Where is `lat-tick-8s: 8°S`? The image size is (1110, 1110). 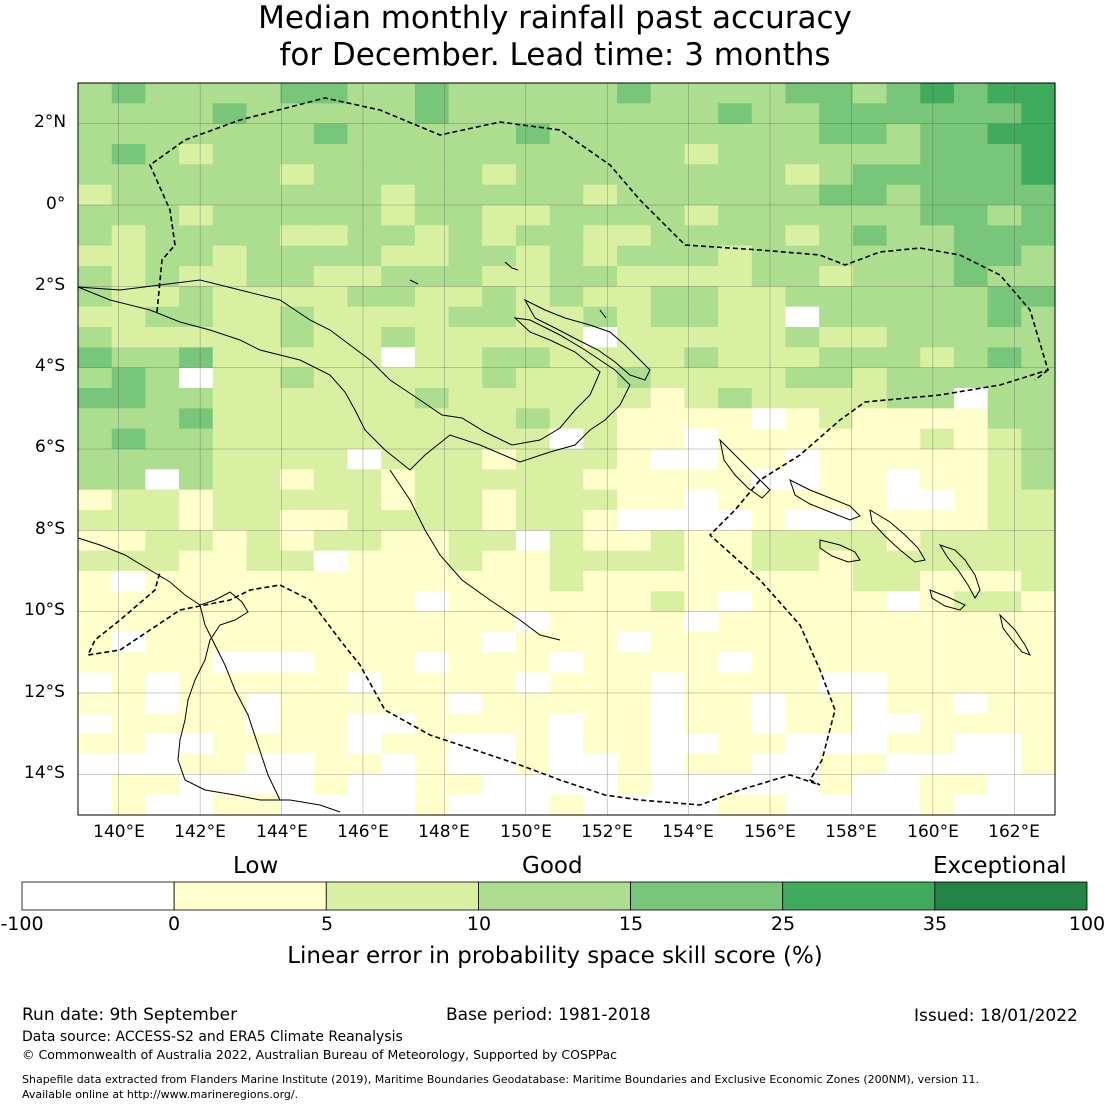
lat-tick-8s: 8°S is located at coordinates (50, 529).